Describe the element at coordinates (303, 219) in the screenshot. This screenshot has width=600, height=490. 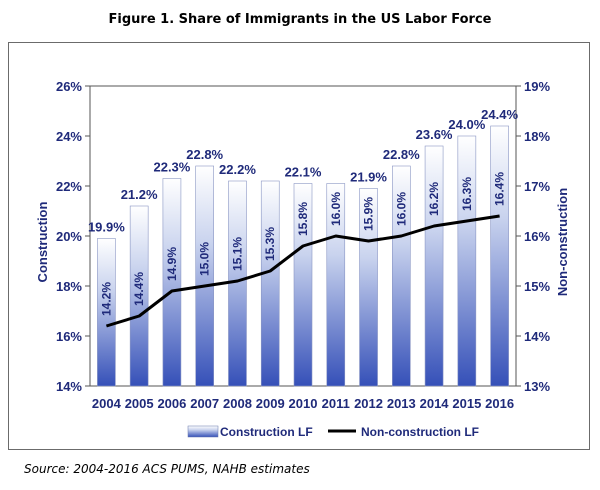
I see `line-value-label: 15.8%` at that location.